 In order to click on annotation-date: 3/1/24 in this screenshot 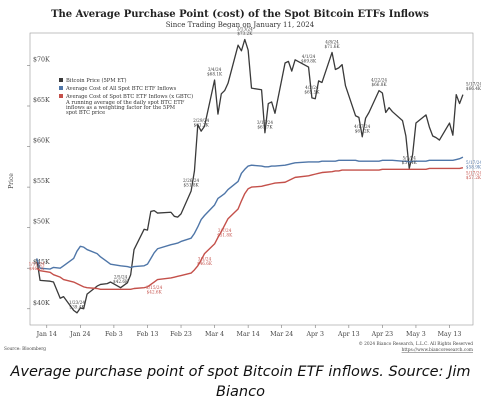, I will do `click(205, 259)`.